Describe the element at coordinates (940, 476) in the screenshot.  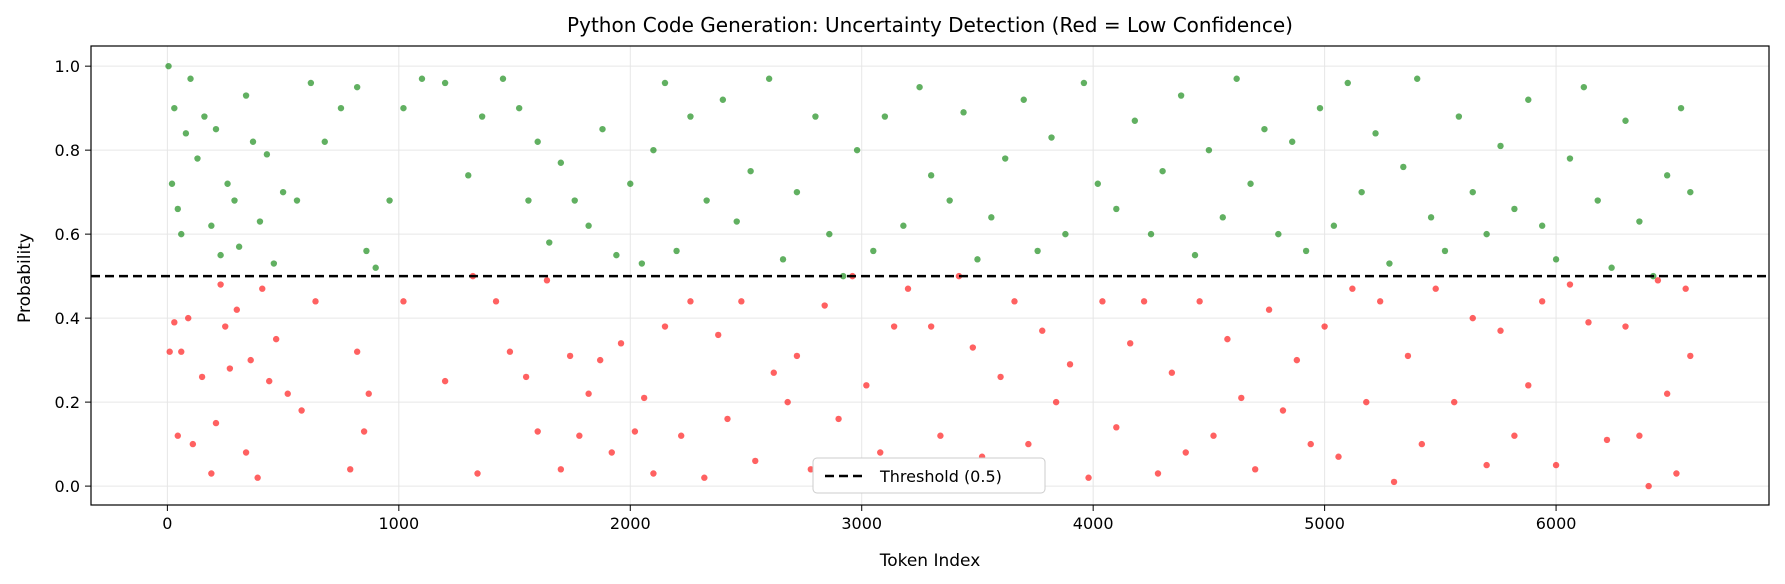
I see `legend-threshold-label: Threshold (0.5)` at that location.